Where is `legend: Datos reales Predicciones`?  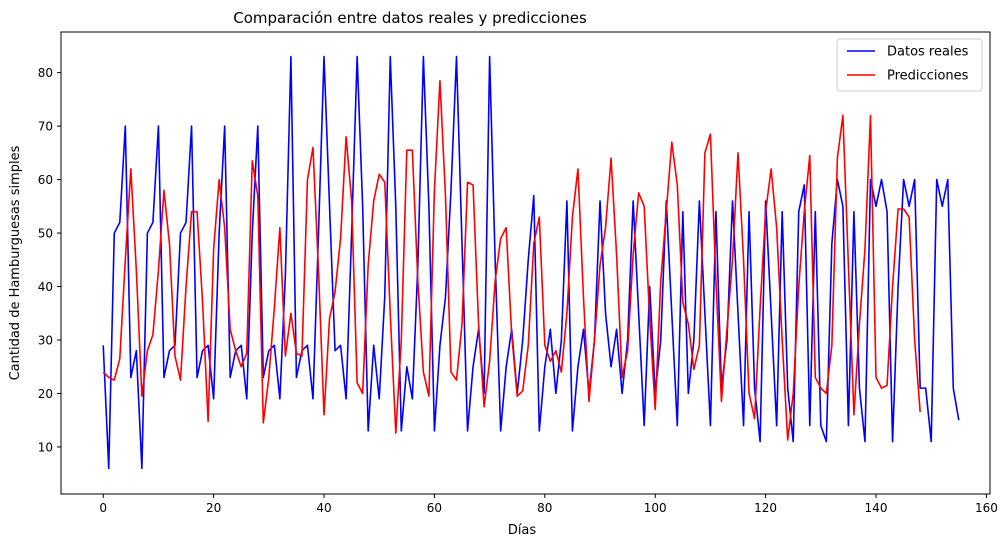 legend: Datos reales Predicciones is located at coordinates (909, 65).